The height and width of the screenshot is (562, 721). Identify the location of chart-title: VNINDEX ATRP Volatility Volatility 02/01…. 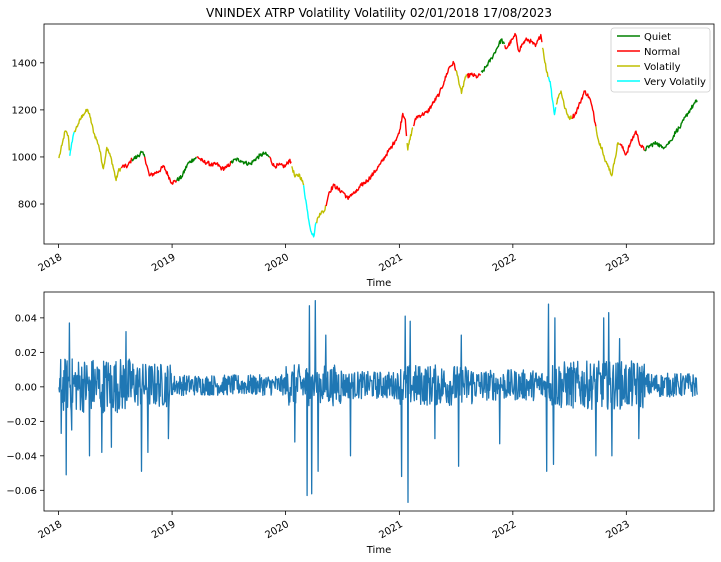
(379, 13).